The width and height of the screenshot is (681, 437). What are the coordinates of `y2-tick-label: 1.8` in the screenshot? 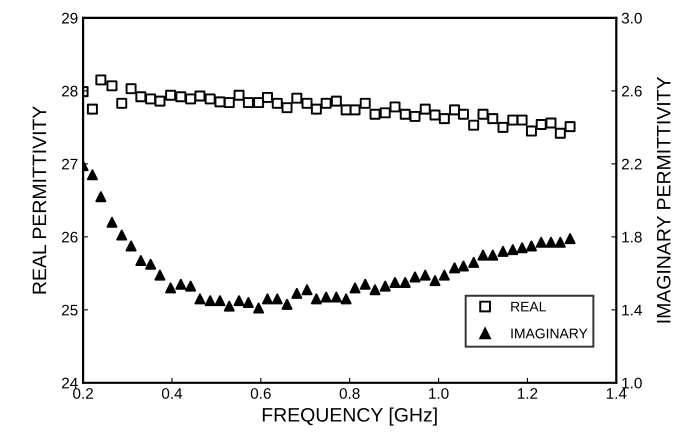 It's located at (632, 237).